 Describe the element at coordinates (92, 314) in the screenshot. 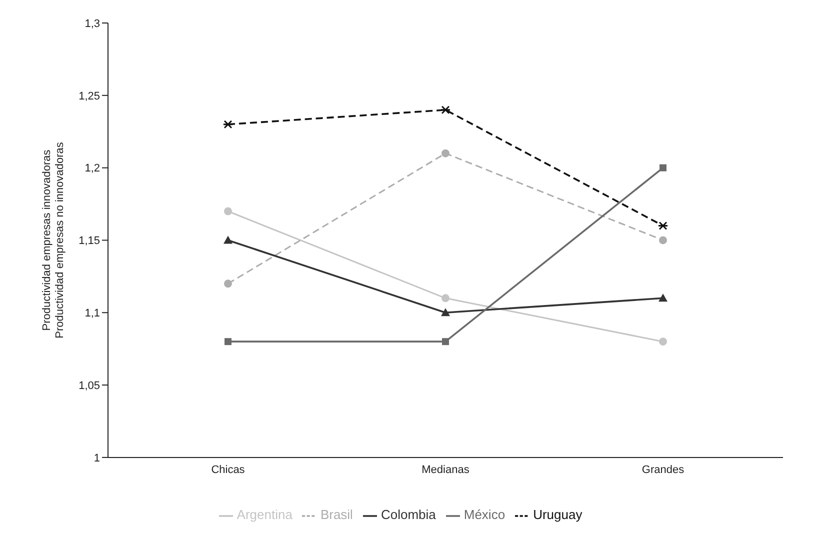

I see `y-tick-label: 1,1` at that location.